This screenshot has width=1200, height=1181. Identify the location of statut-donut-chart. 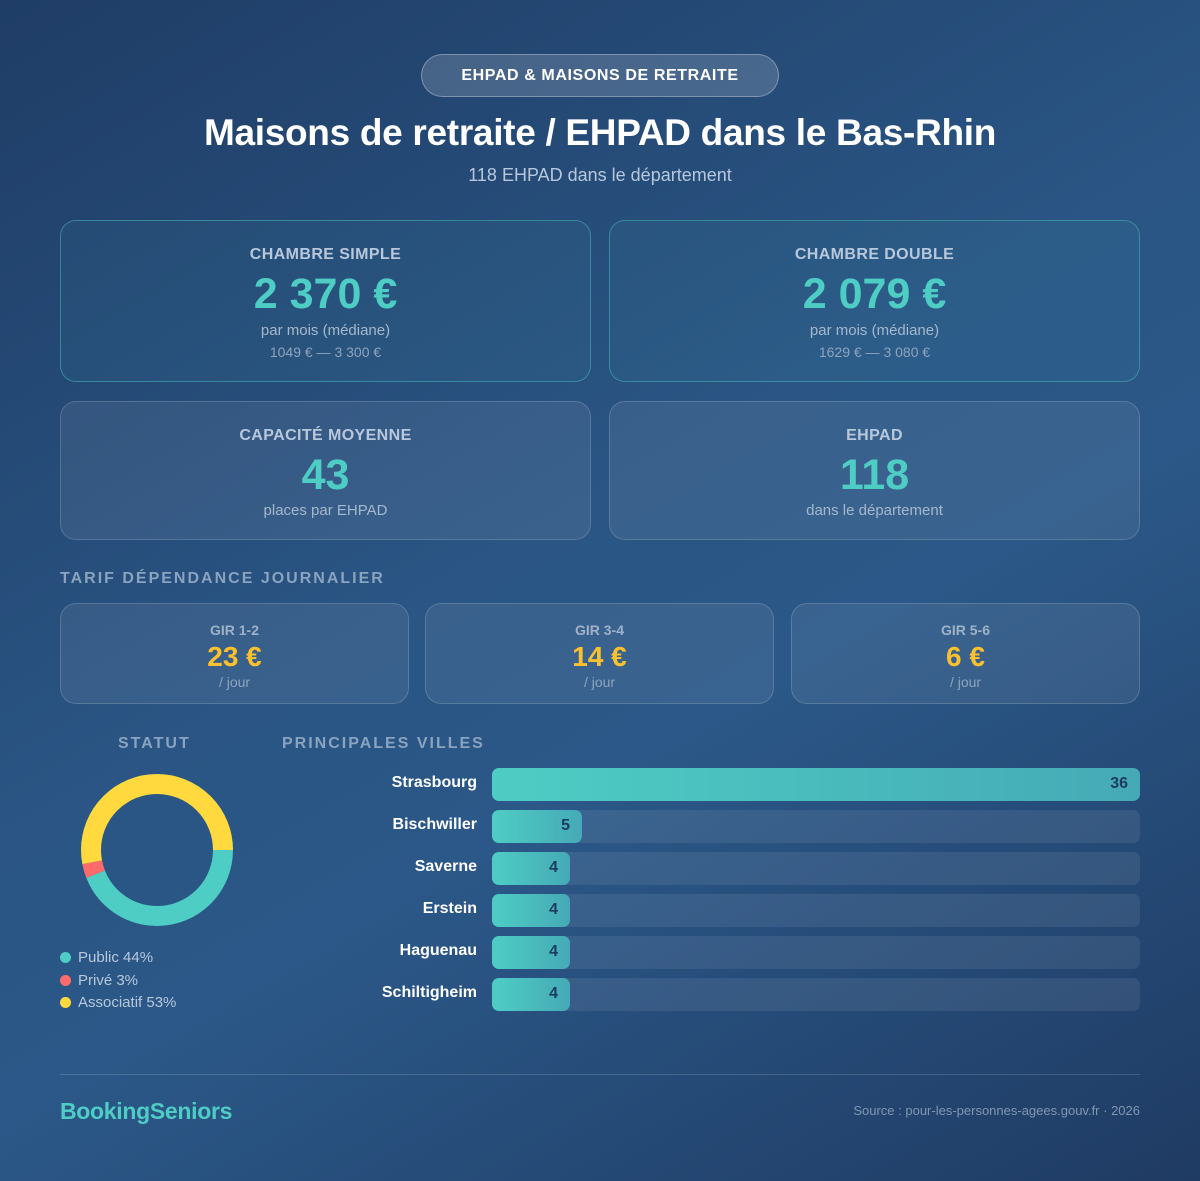
(157, 850).